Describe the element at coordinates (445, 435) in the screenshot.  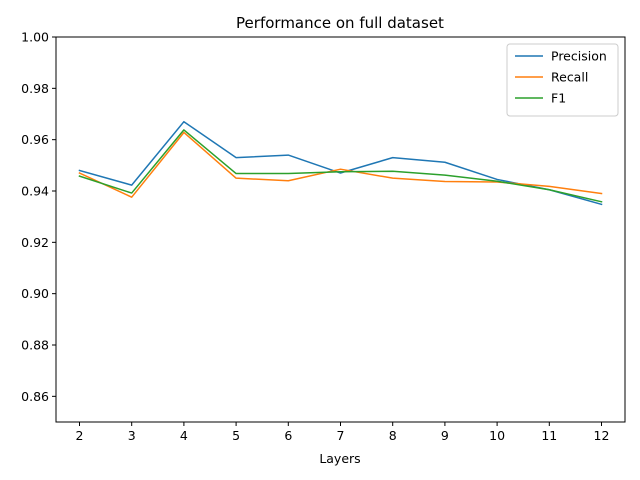
I see `x-tick-label: 9` at that location.